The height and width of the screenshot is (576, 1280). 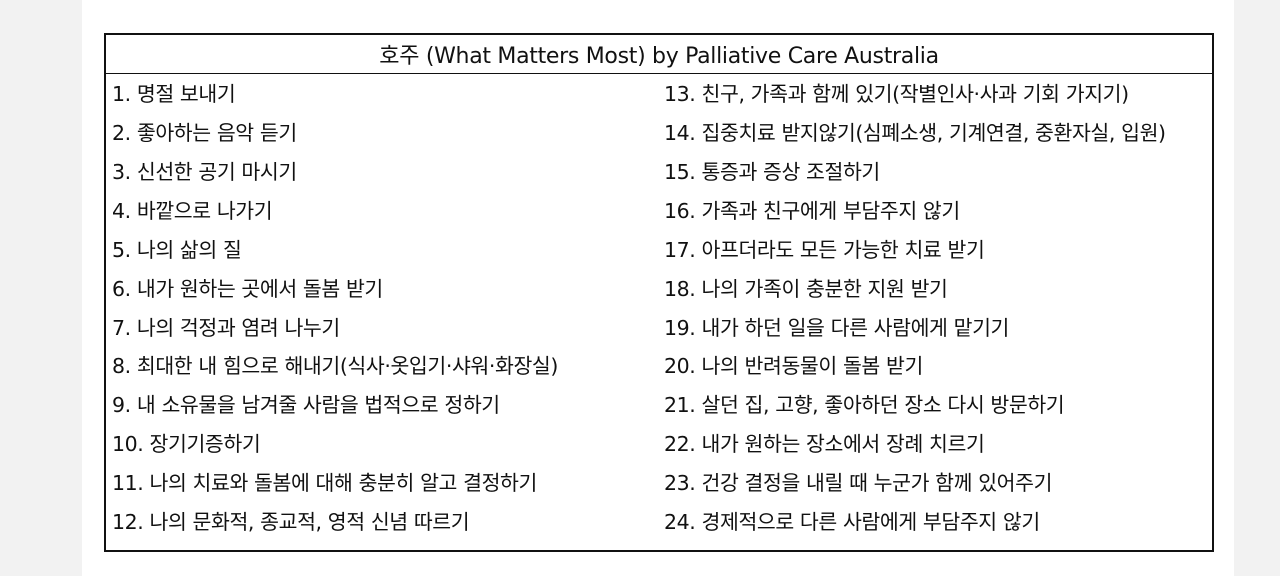 I want to click on list-item: 15. 통증과 증상 조절하기, so click(x=772, y=171).